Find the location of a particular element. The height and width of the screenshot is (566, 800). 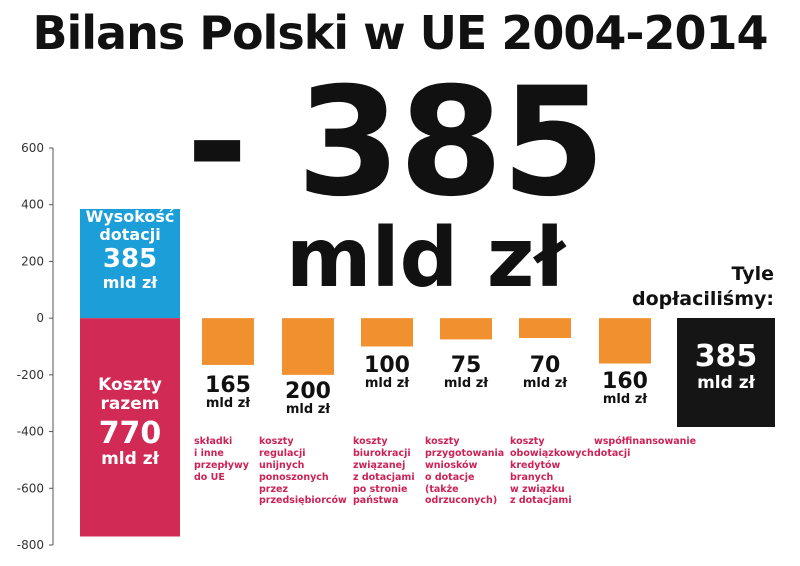

component-value-label: 200 mld zł is located at coordinates (308, 398).